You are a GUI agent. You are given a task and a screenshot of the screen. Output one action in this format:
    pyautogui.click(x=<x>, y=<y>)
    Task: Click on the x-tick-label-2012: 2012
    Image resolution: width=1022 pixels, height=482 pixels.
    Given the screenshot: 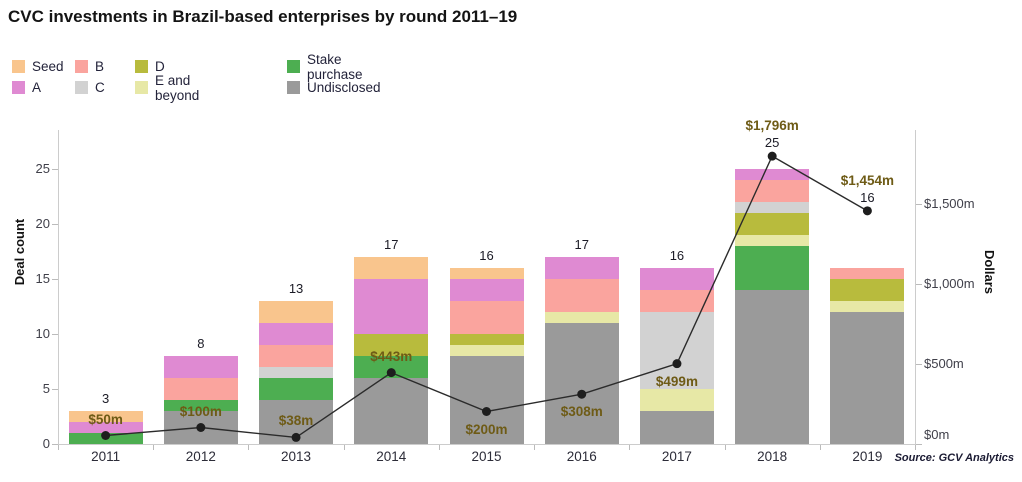 What is the action you would take?
    pyautogui.click(x=200, y=456)
    